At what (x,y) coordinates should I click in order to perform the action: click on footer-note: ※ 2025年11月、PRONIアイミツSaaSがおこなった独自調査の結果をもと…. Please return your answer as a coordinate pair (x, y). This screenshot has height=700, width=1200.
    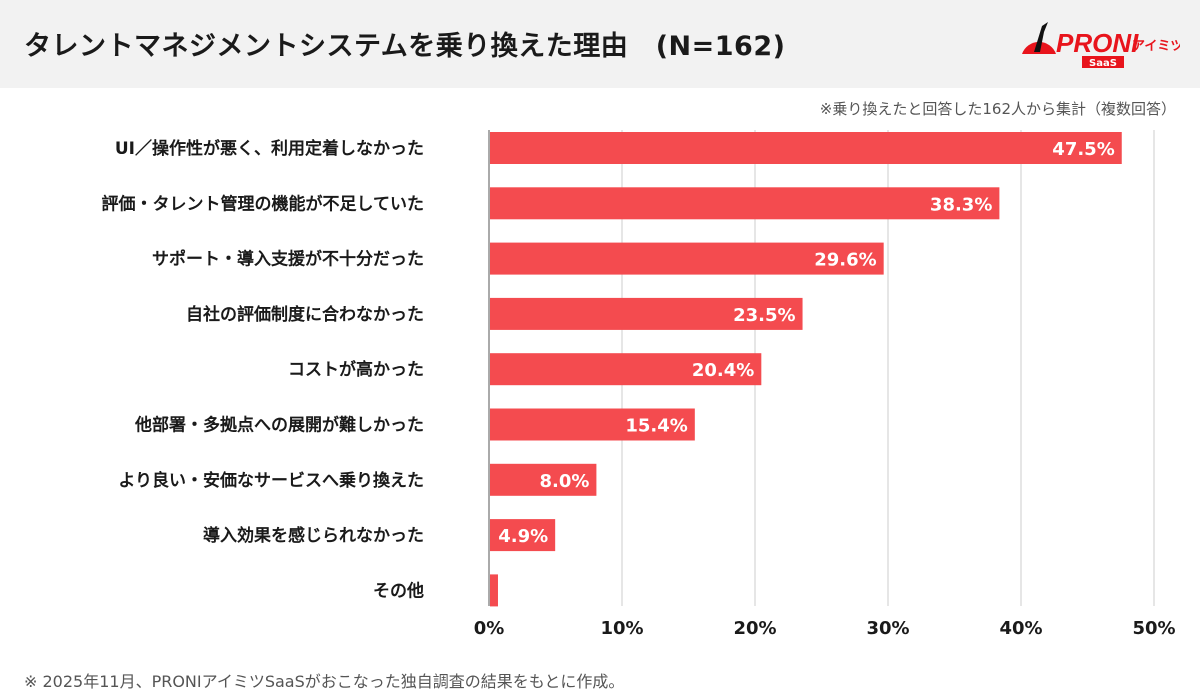
    Looking at the image, I should click on (324, 681).